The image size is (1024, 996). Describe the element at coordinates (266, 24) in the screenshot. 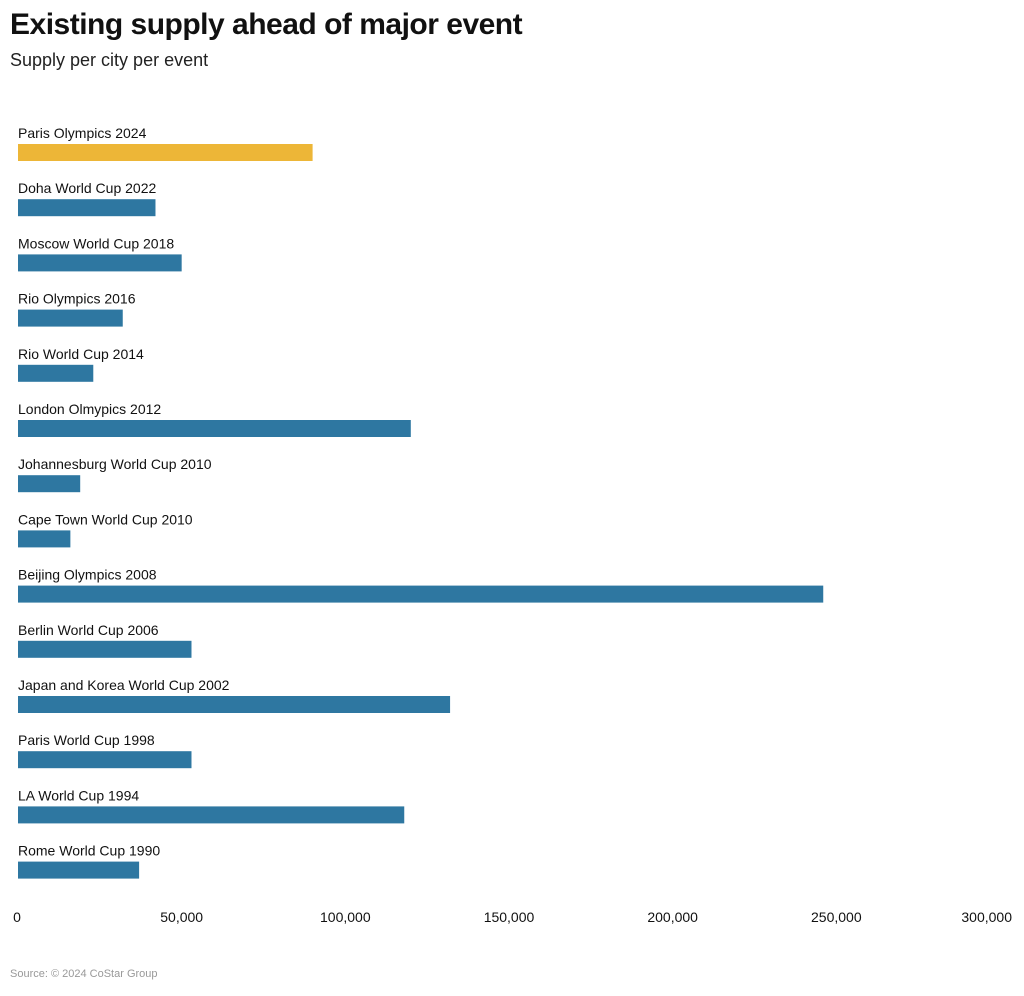

I see `chart-title: Existing supply ahead of major event` at that location.